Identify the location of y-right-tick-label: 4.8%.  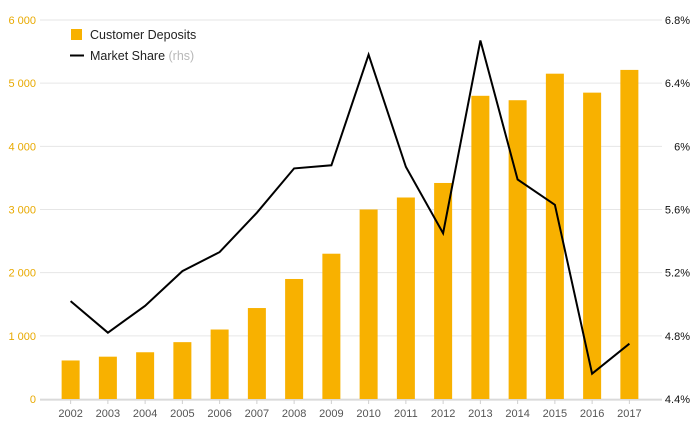
(677, 337).